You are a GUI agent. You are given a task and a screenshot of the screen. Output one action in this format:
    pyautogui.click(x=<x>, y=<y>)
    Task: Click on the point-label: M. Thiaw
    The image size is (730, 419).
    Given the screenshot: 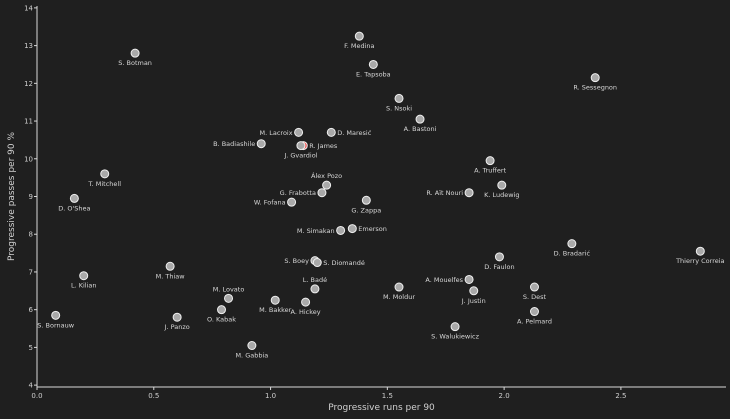 What is the action you would take?
    pyautogui.click(x=171, y=276)
    